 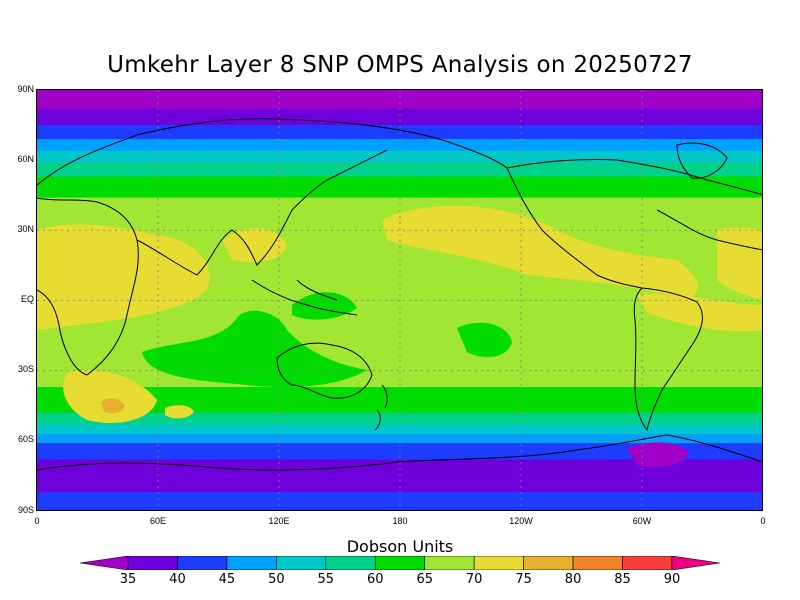 What do you see at coordinates (128, 579) in the screenshot?
I see `colorbar-tick-35: 35` at bounding box center [128, 579].